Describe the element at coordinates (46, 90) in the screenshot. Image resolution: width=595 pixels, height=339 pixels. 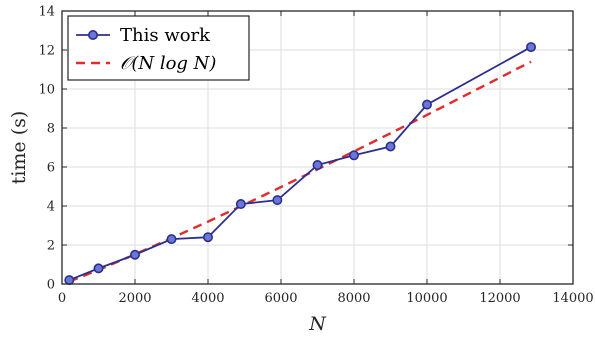
I see `y-tick-label: 10` at that location.